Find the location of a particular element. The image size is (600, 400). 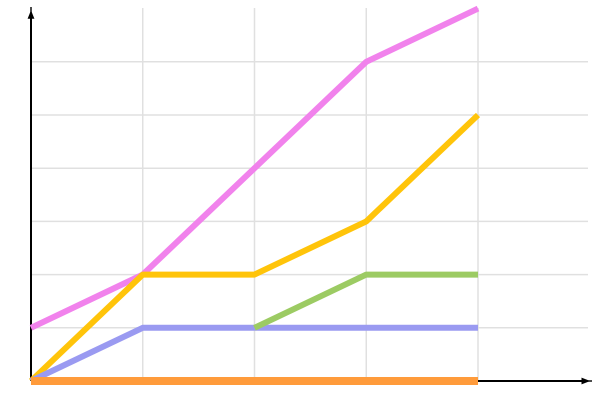

y-axis is located at coordinates (31, 194).